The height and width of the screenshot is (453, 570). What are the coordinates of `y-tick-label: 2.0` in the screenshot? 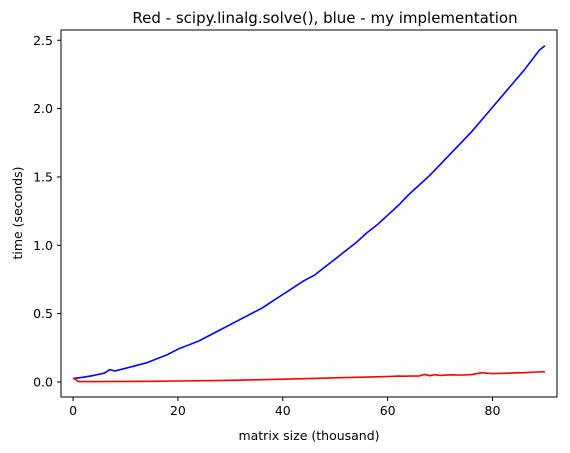 It's located at (43, 108).